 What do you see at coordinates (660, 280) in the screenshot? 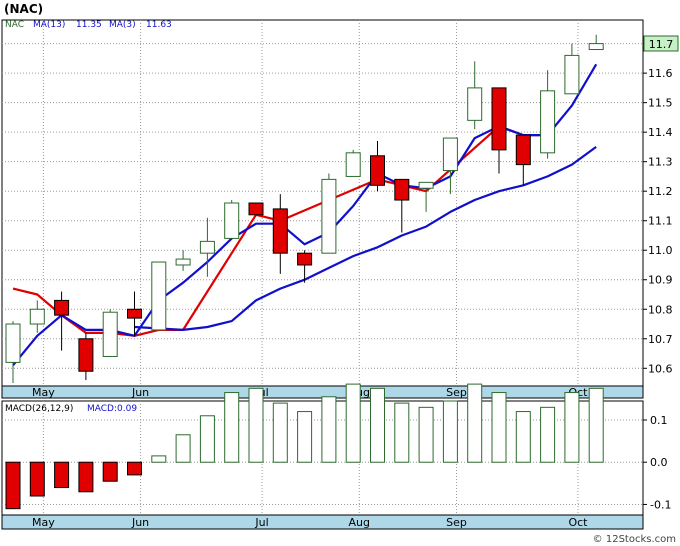
I see `price-y-tick-label: 10.9` at bounding box center [660, 280].